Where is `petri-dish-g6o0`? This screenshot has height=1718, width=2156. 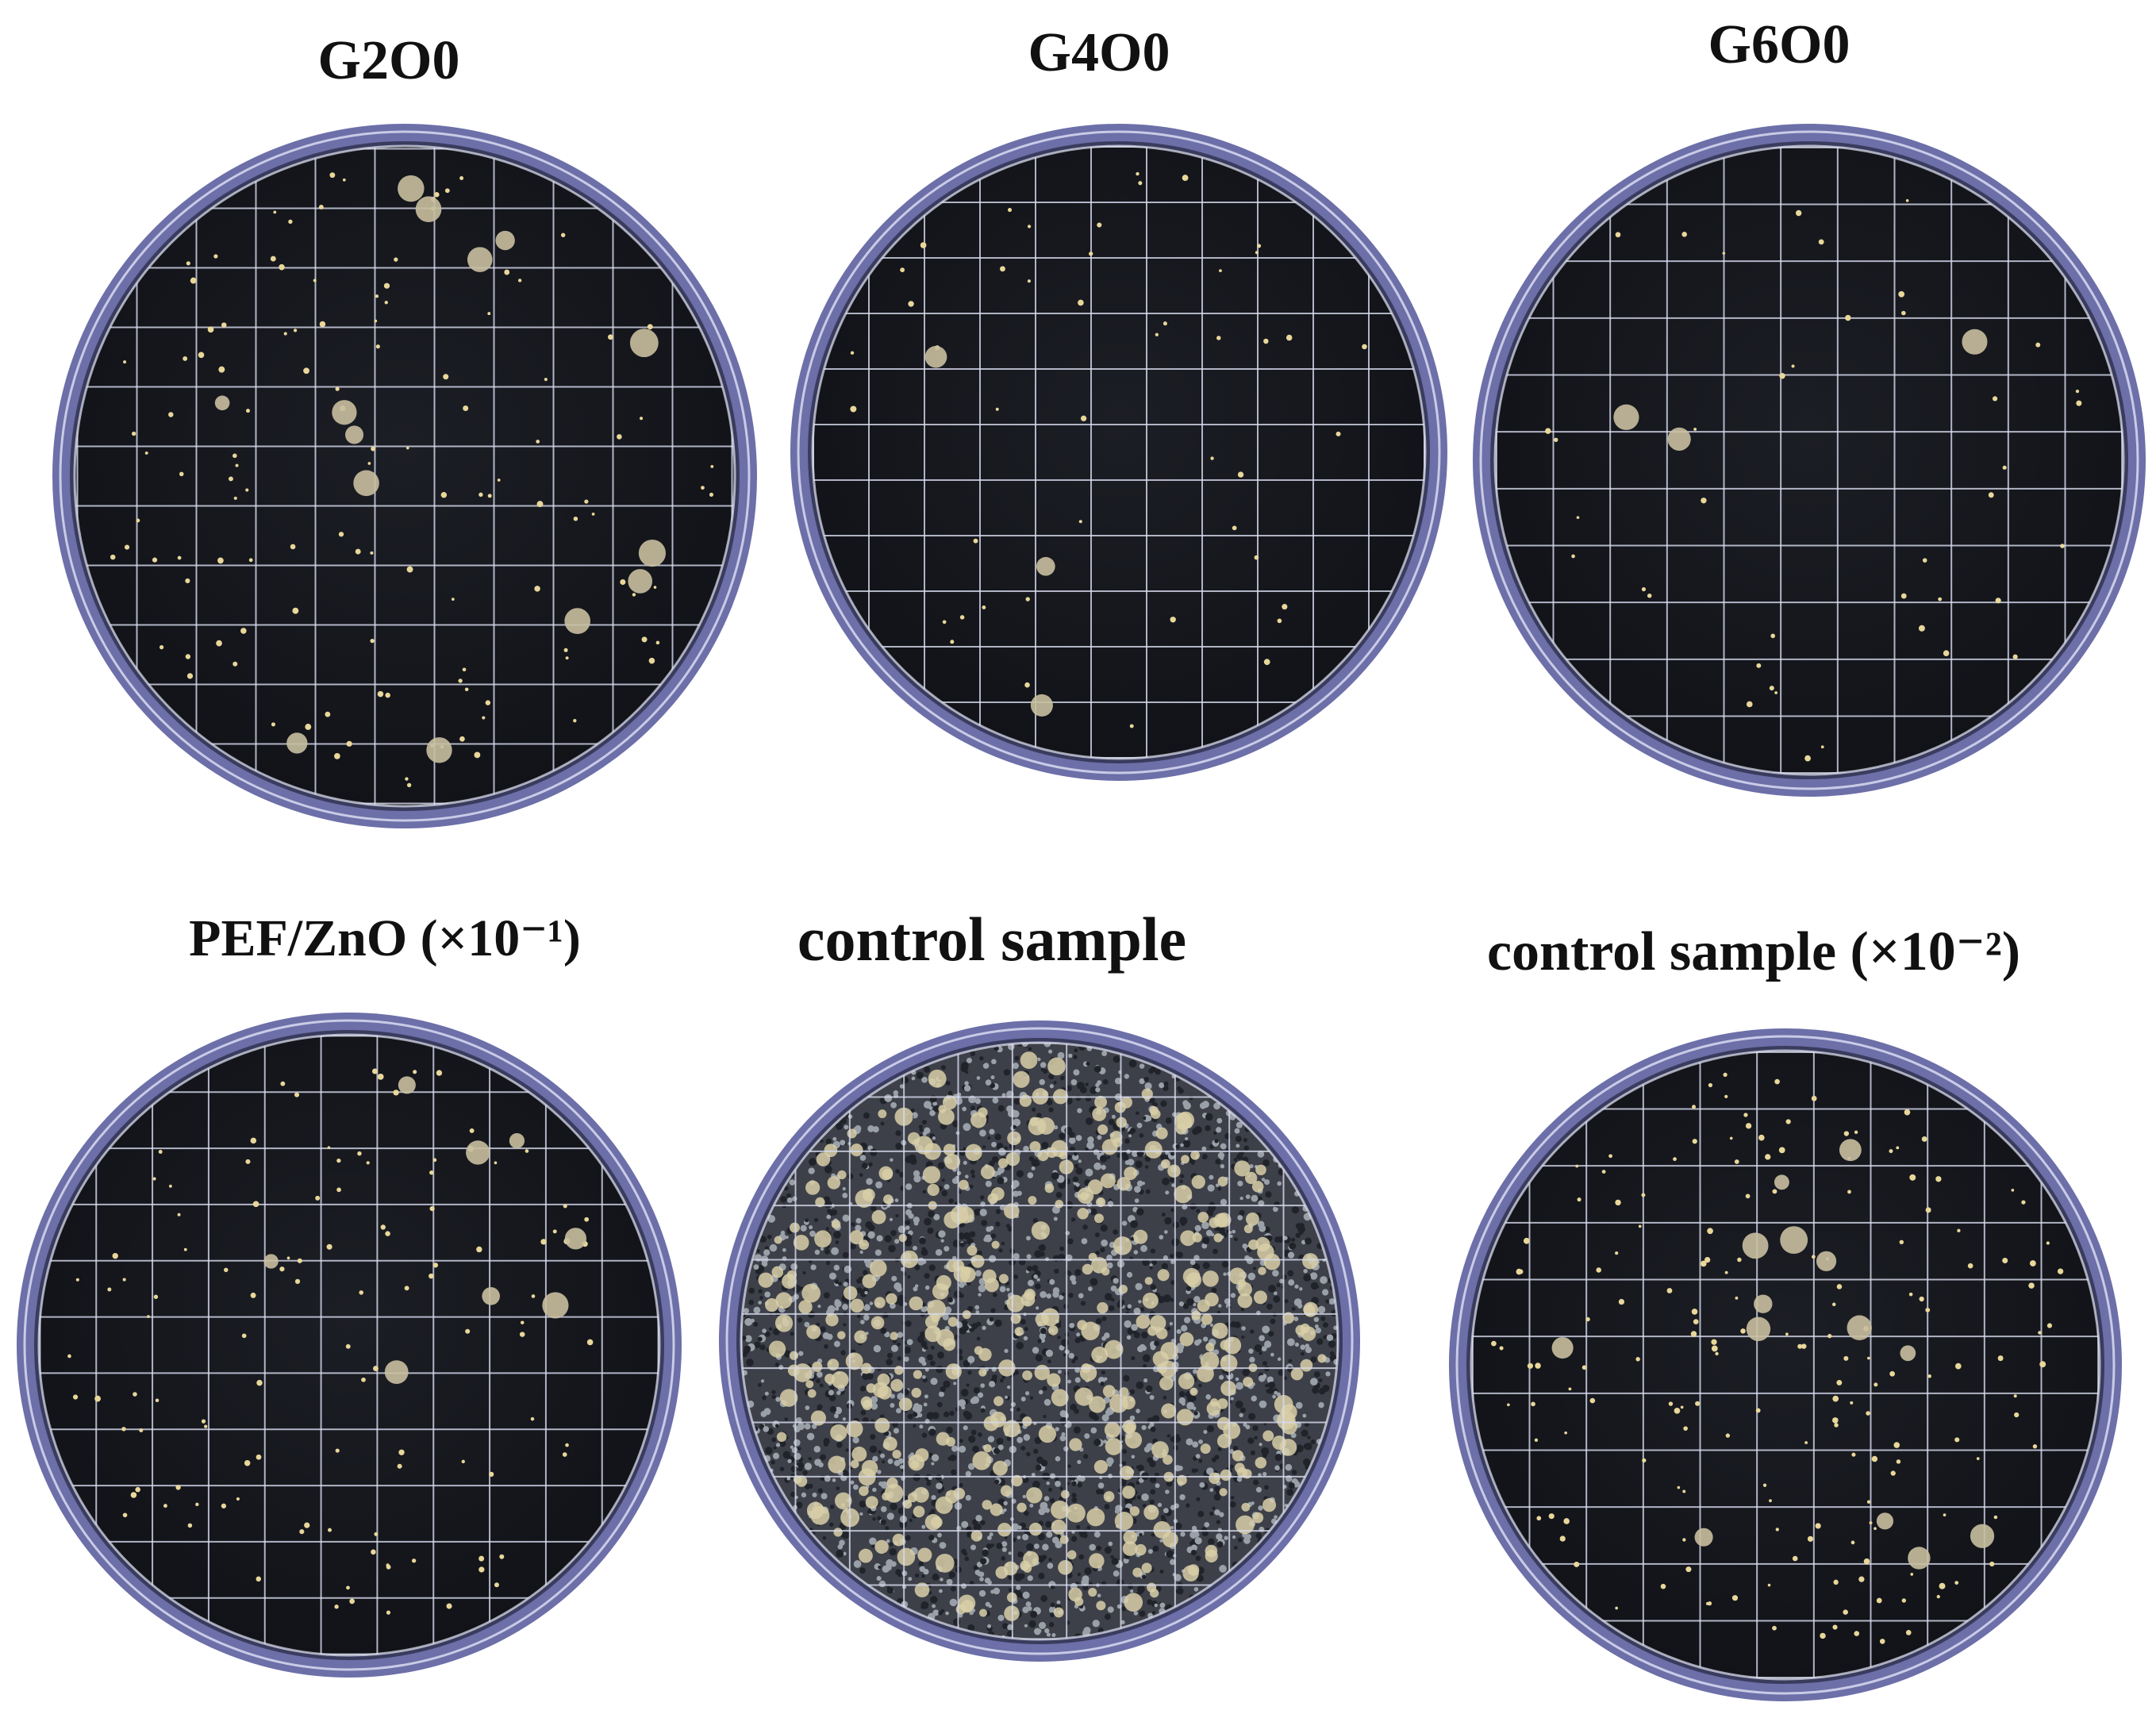
petri-dish-g6o0 is located at coordinates (1809, 460).